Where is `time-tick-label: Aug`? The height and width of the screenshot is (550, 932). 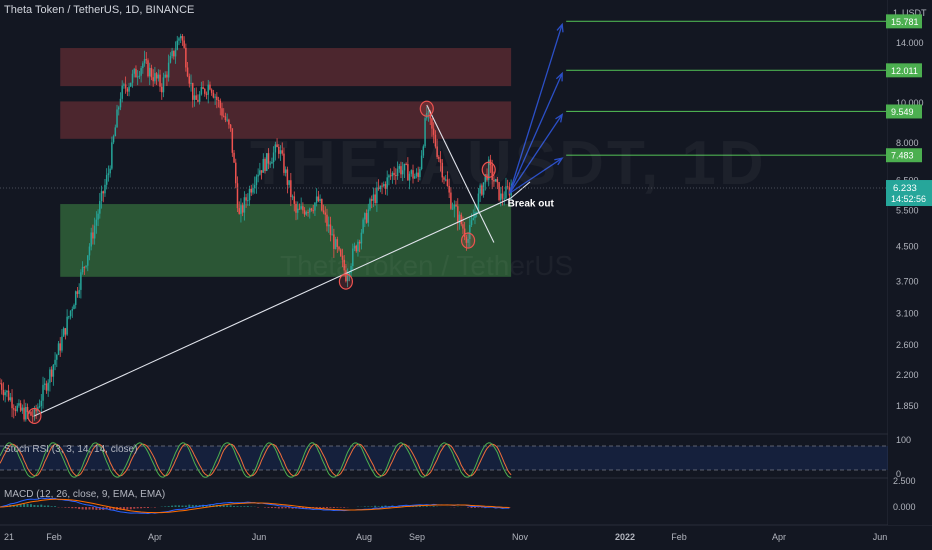 time-tick-label: Aug is located at coordinates (364, 537).